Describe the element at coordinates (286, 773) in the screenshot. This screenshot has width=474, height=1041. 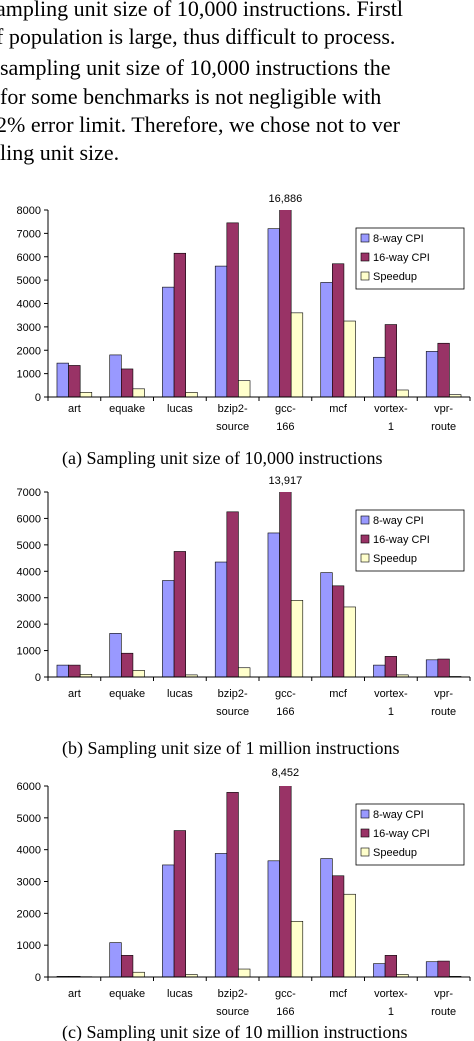
I see `value-label: 8,452` at that location.